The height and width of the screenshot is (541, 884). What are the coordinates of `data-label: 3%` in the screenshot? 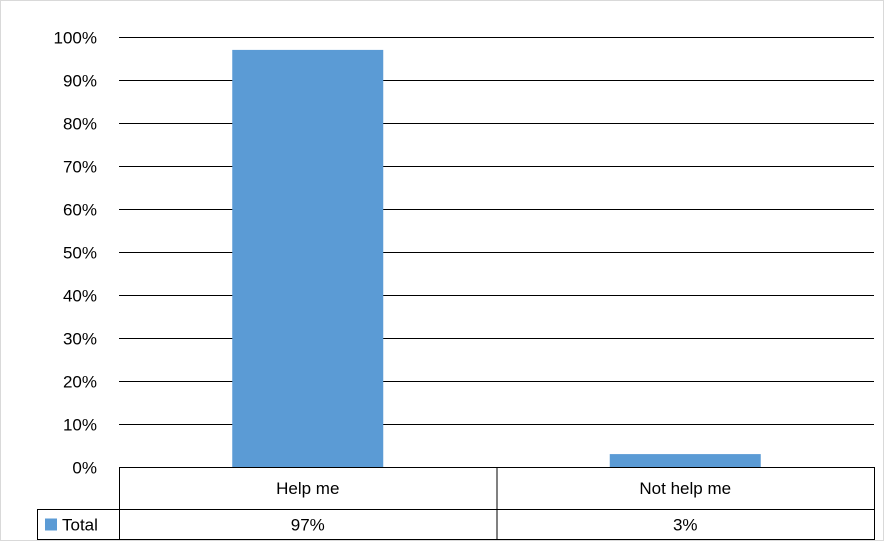 It's located at (685, 525).